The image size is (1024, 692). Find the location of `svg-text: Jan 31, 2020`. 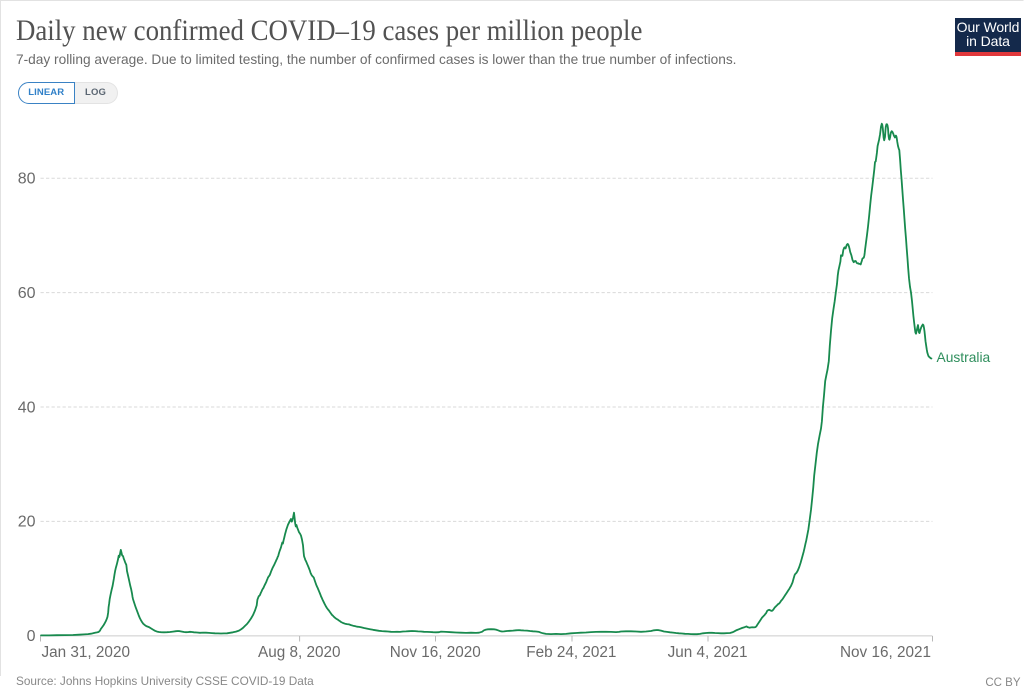

svg-text: Jan 31, 2020 is located at coordinates (86, 652).